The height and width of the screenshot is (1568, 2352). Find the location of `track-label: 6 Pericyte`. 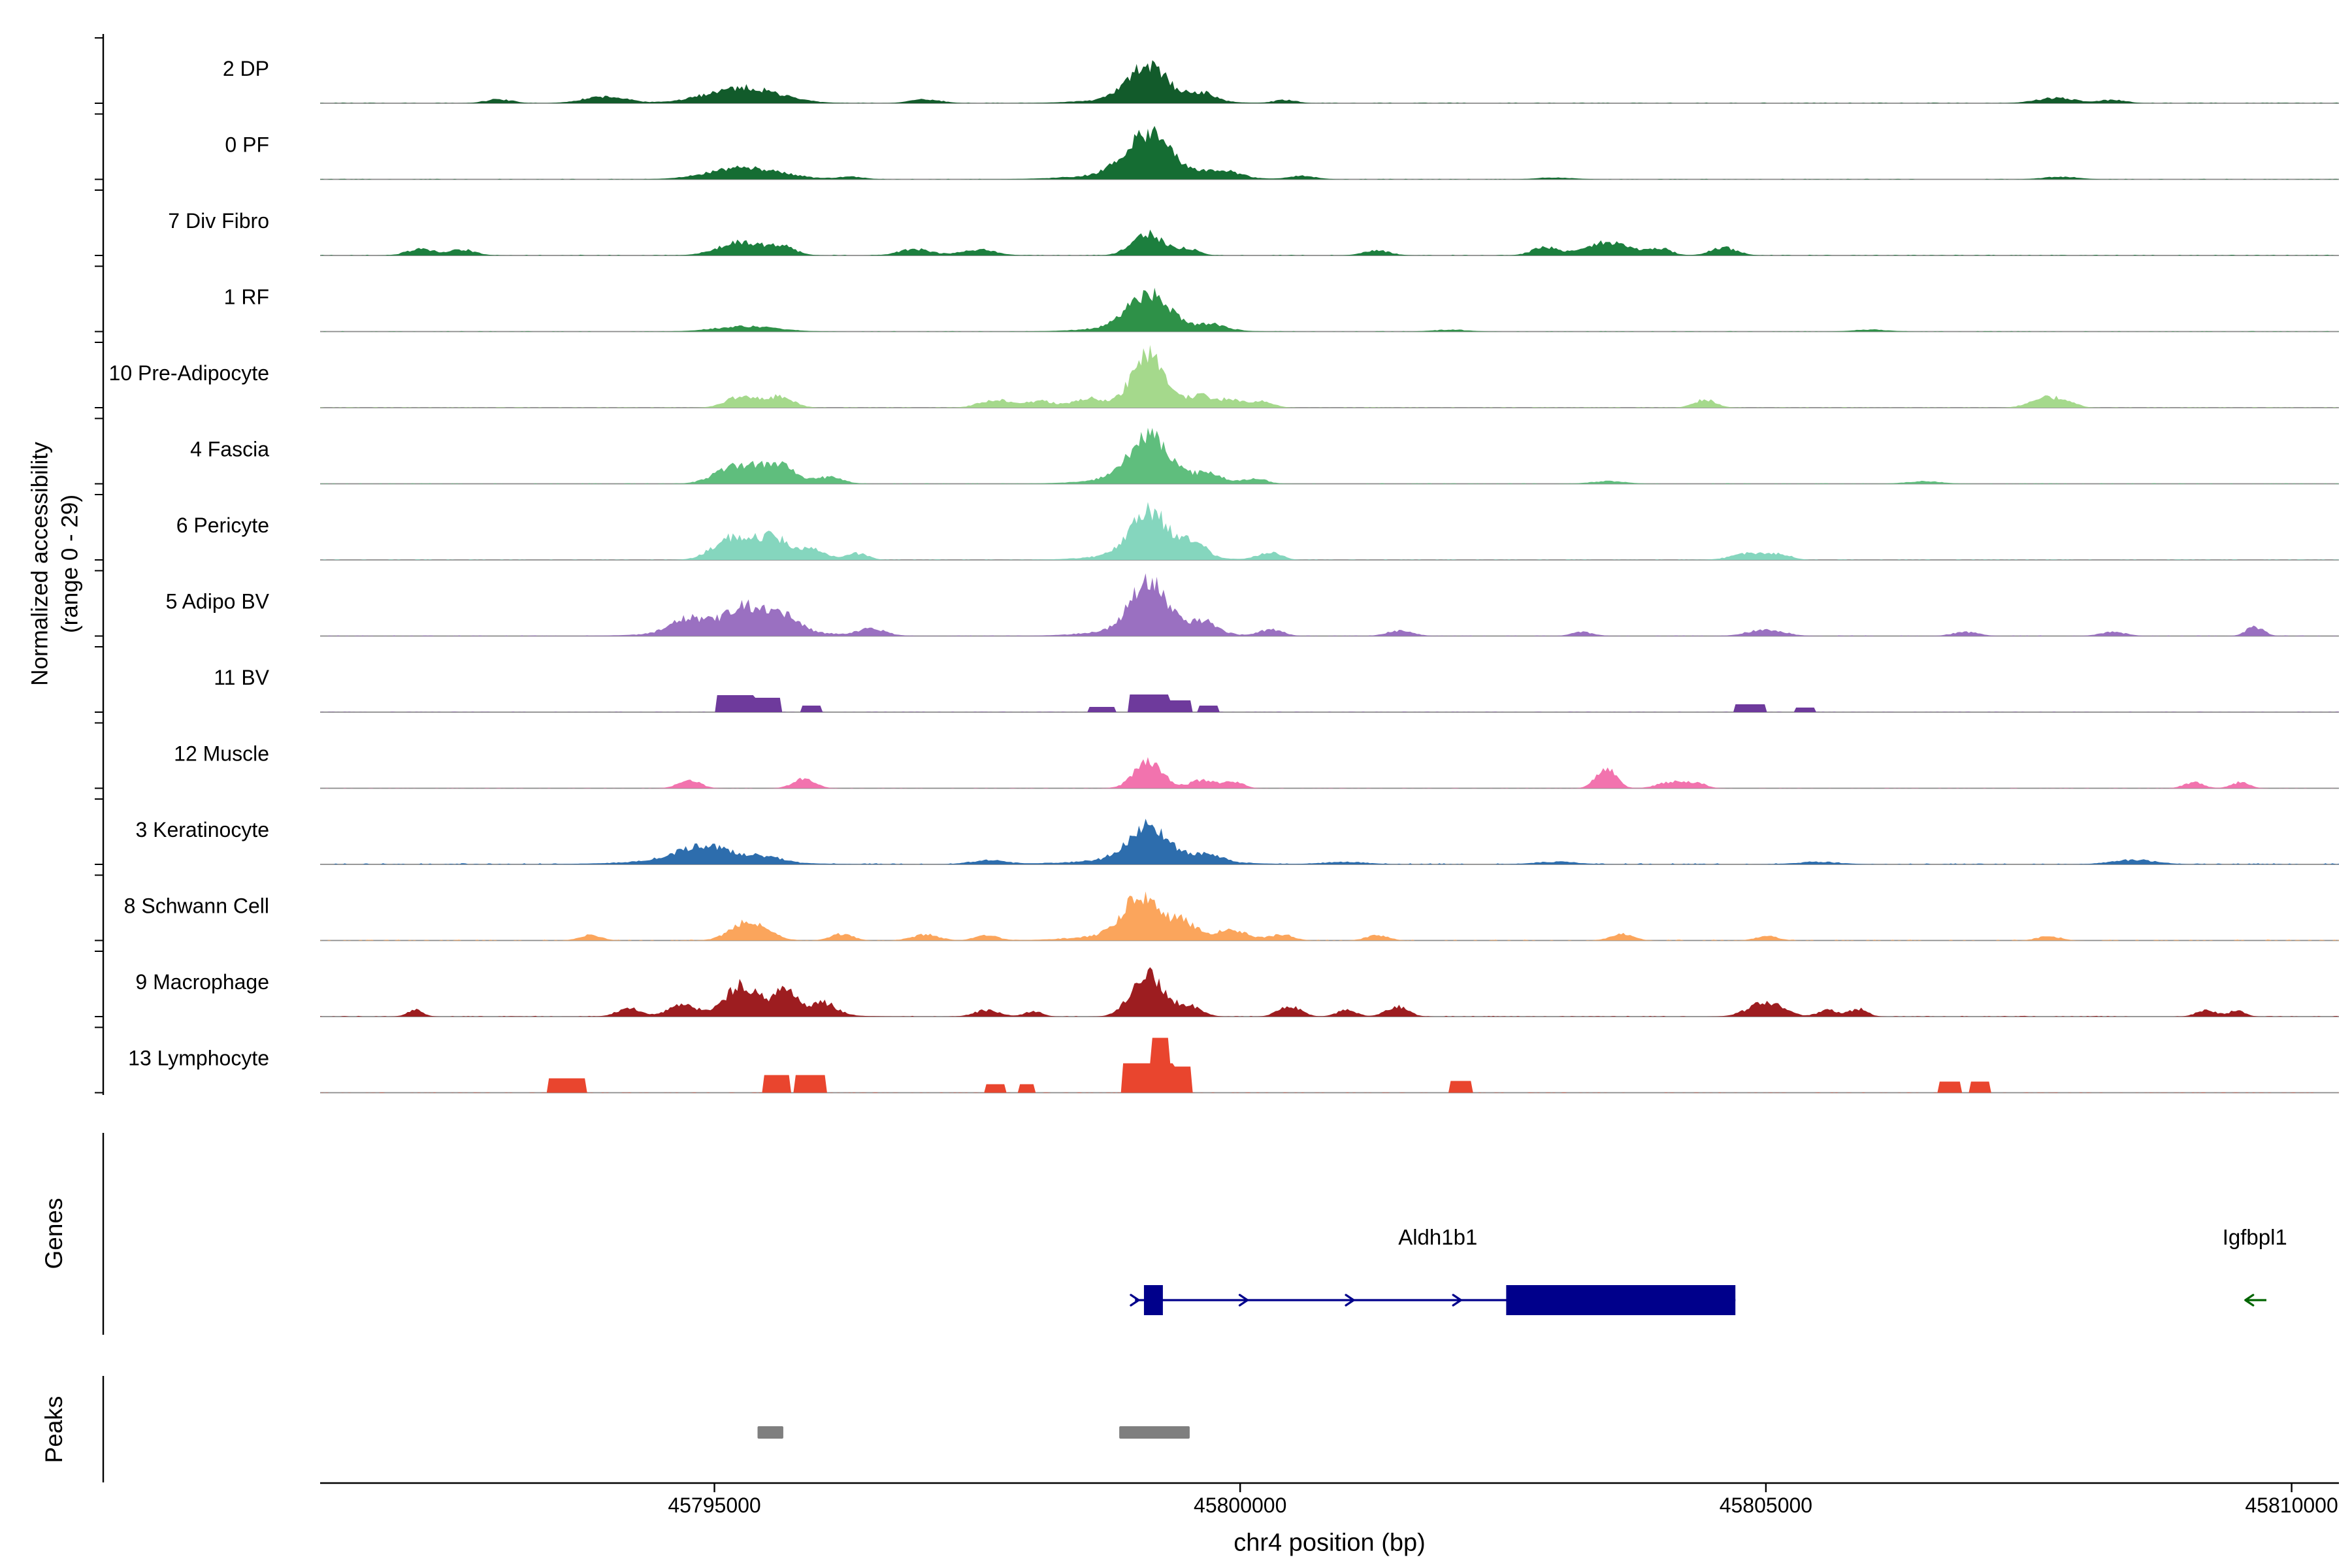

track-label: 6 Pericyte is located at coordinates (222, 525).